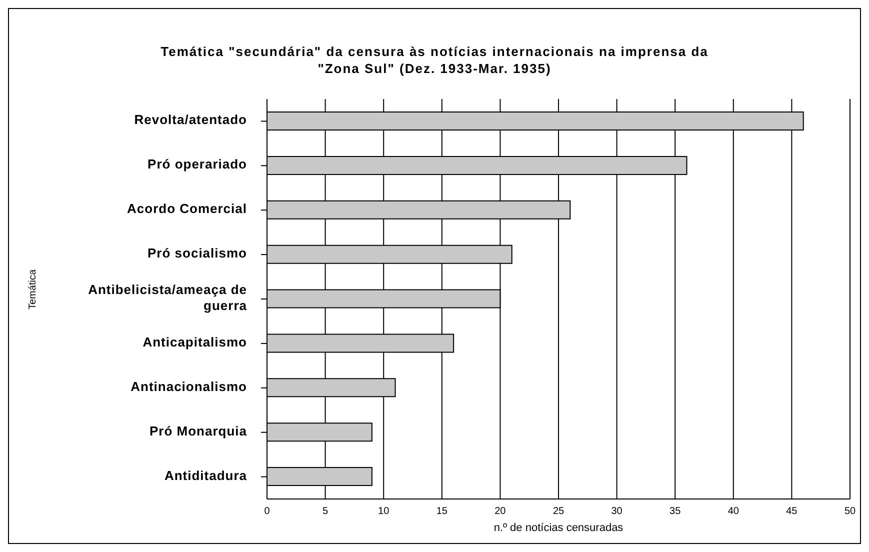  I want to click on x-tick-label: 45, so click(792, 512).